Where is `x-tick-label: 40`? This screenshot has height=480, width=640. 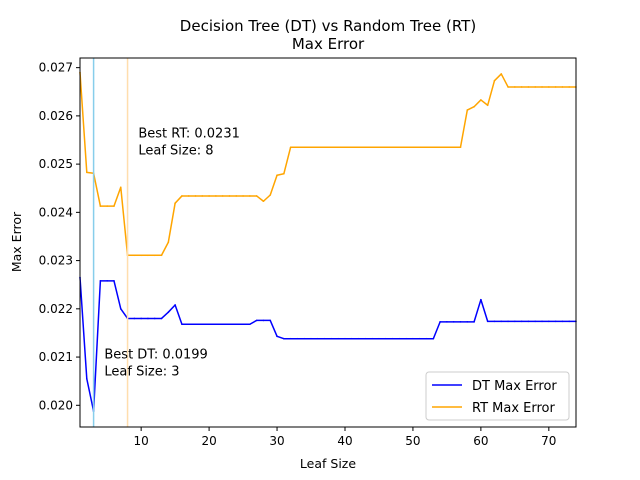
x-tick-label: 40 is located at coordinates (344, 441).